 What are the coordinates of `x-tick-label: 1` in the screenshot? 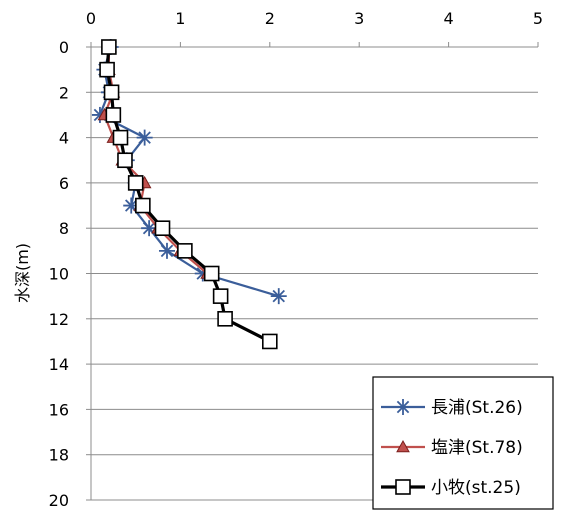 It's located at (180, 18).